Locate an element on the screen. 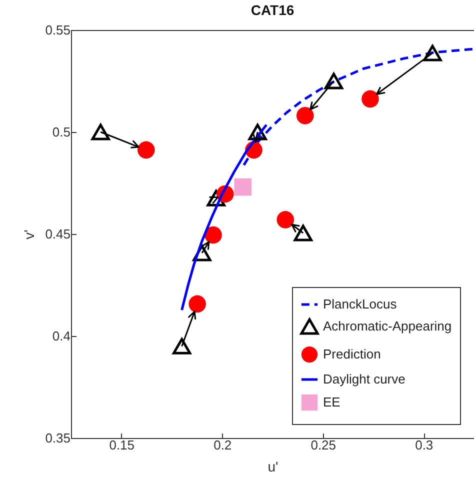 The width and height of the screenshot is (476, 491). legend-label: Daylight curve is located at coordinates (364, 379).